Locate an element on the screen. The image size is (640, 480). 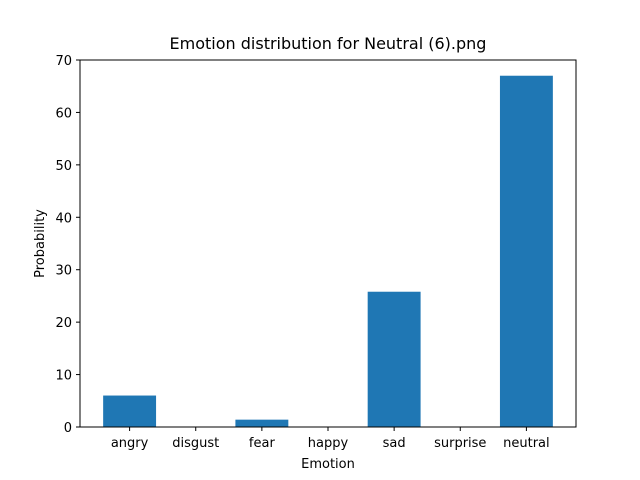
y-tick-label-40: 40 is located at coordinates (63, 218).